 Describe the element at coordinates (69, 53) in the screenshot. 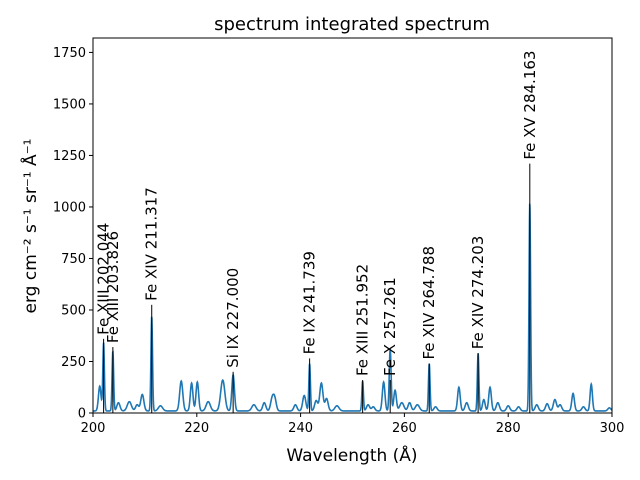

I see `y-tick-label: 1750` at that location.